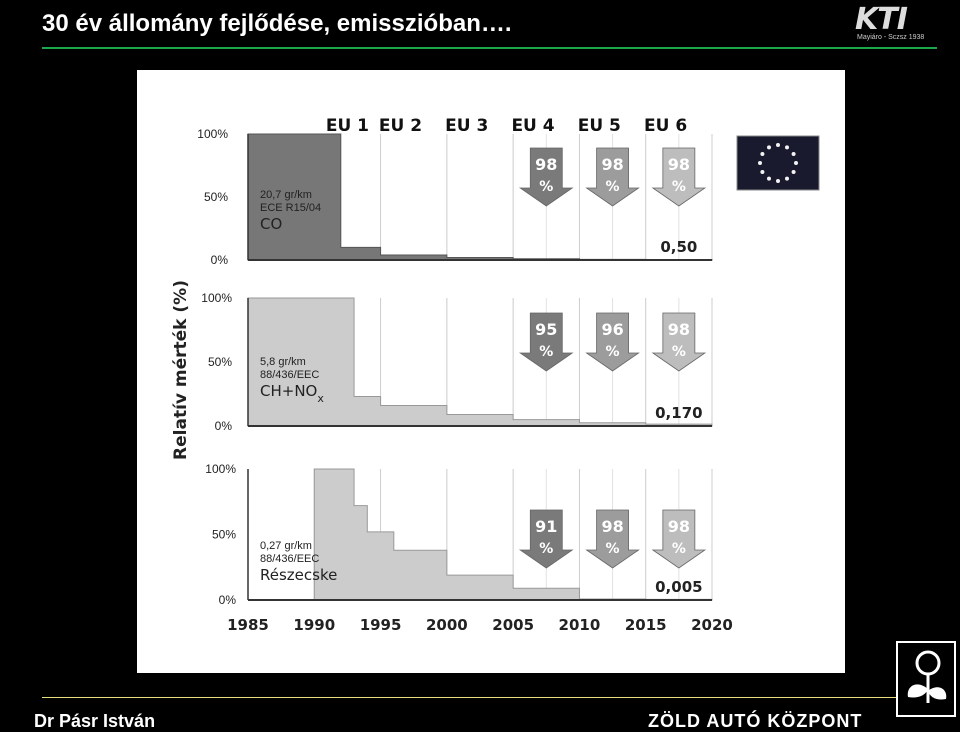 The image size is (960, 732). What do you see at coordinates (347, 126) in the screenshot?
I see `eu-stage-label: EU 1` at bounding box center [347, 126].